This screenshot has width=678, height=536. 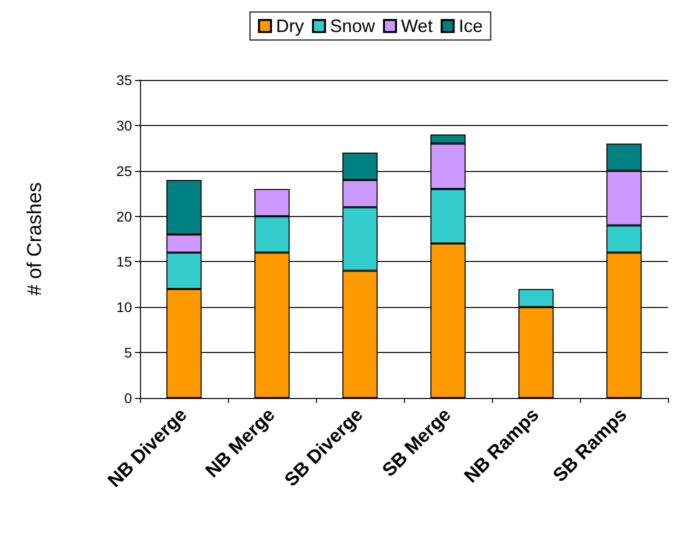 What do you see at coordinates (124, 125) in the screenshot?
I see `y-tick-label: 30` at bounding box center [124, 125].